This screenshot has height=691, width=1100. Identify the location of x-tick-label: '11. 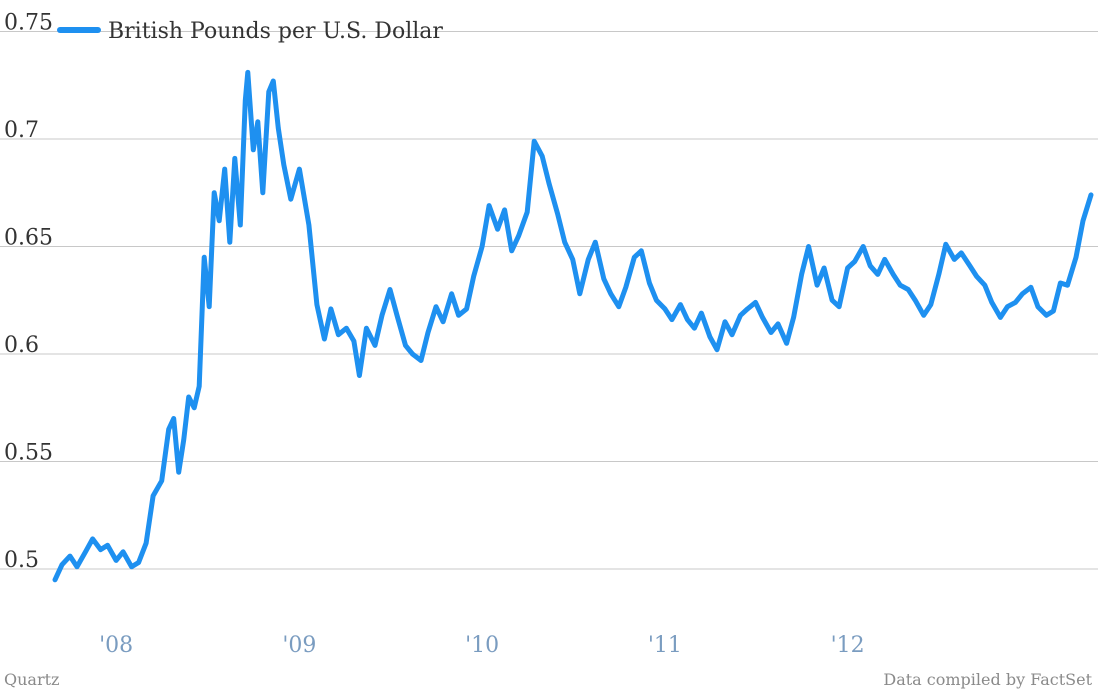
(665, 645).